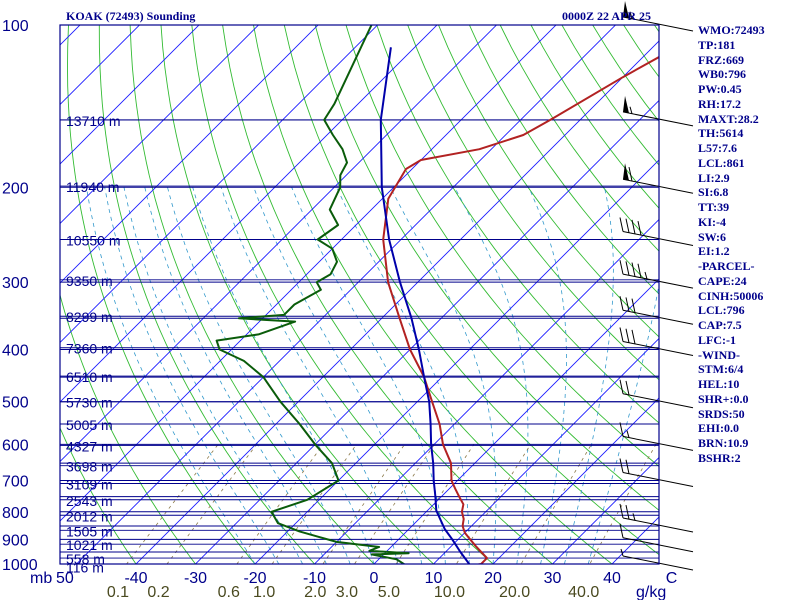 The image size is (800, 600). Describe the element at coordinates (719, 384) in the screenshot. I see `index-item: HEL:10` at that location.